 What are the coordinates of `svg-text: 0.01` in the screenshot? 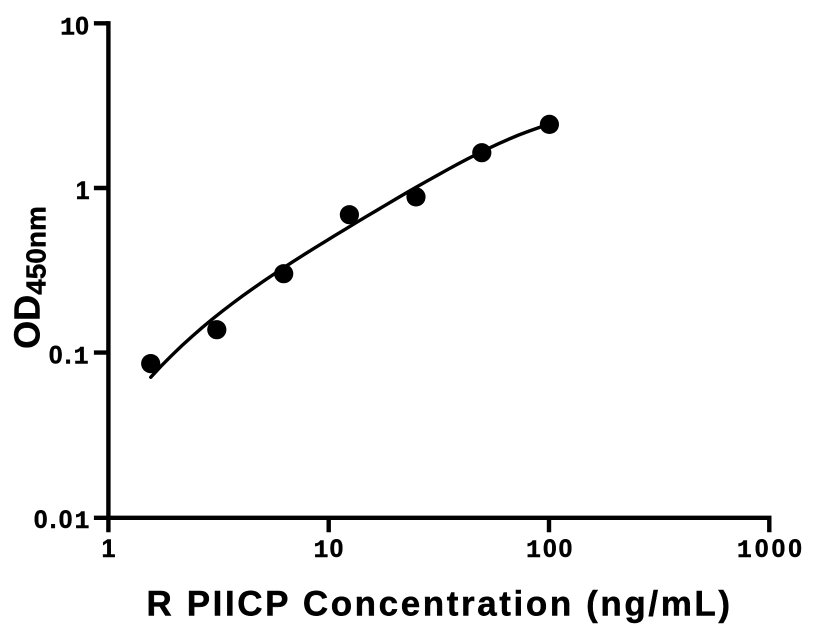 It's located at (63, 521).